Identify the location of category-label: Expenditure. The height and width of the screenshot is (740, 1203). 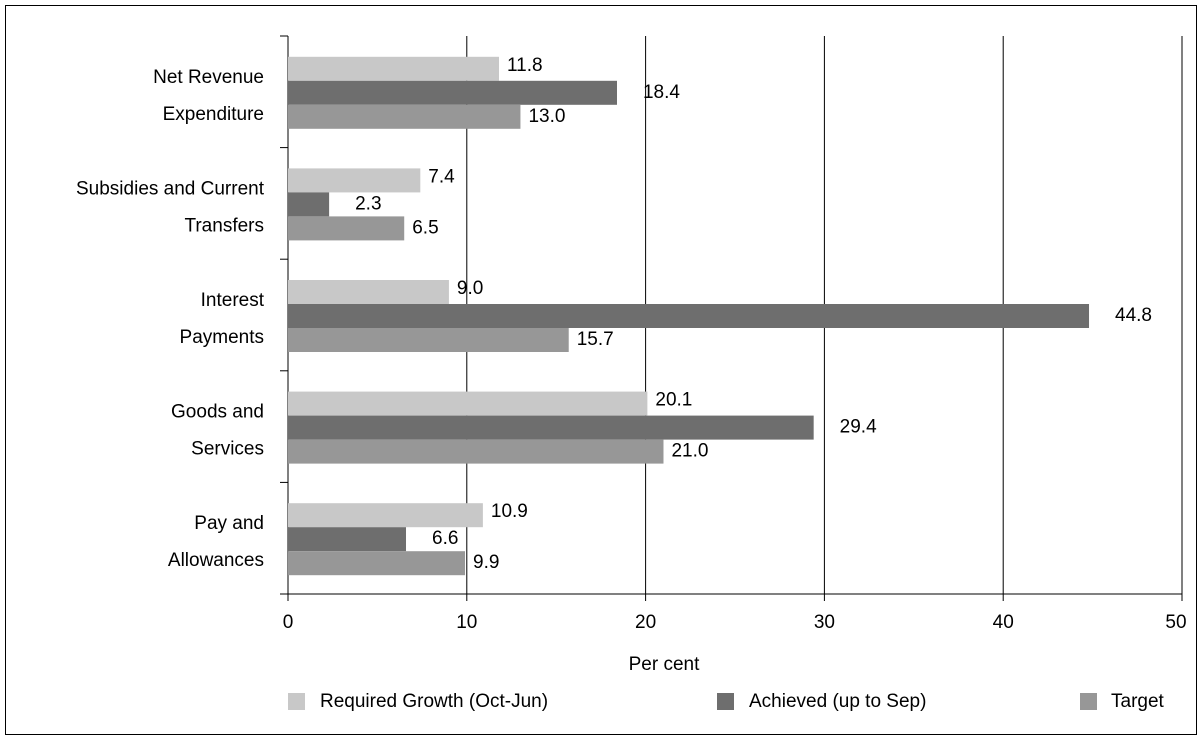
(213, 114).